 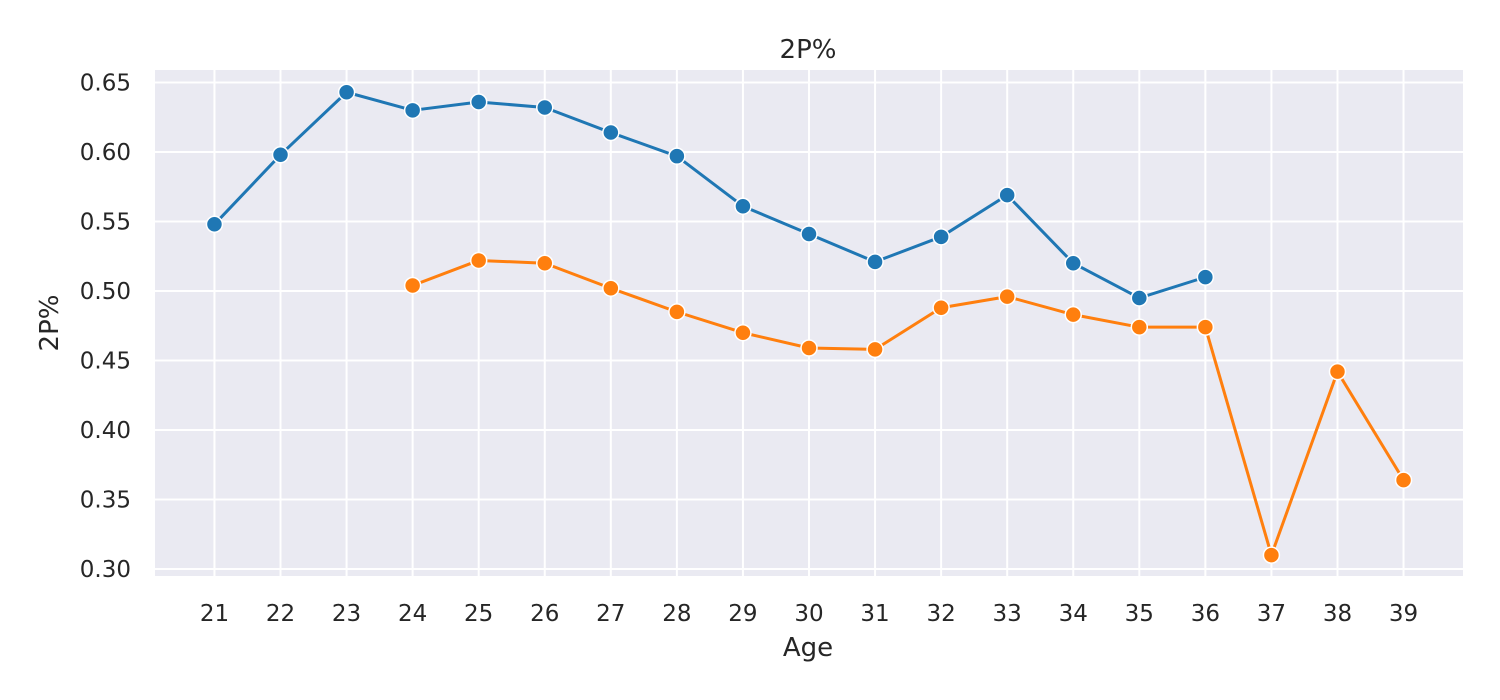 What do you see at coordinates (610, 614) in the screenshot?
I see `x-tick-label: 27` at bounding box center [610, 614].